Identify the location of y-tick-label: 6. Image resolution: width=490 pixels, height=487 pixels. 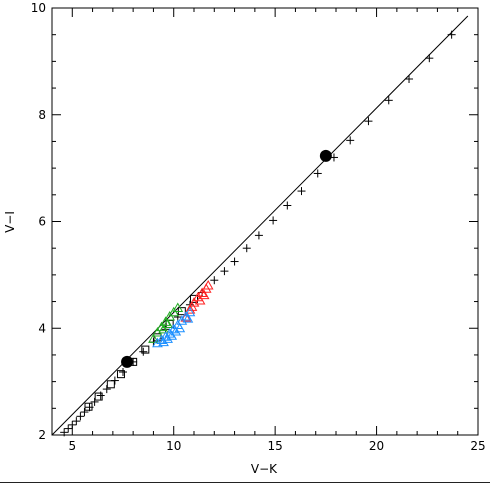
(42, 222).